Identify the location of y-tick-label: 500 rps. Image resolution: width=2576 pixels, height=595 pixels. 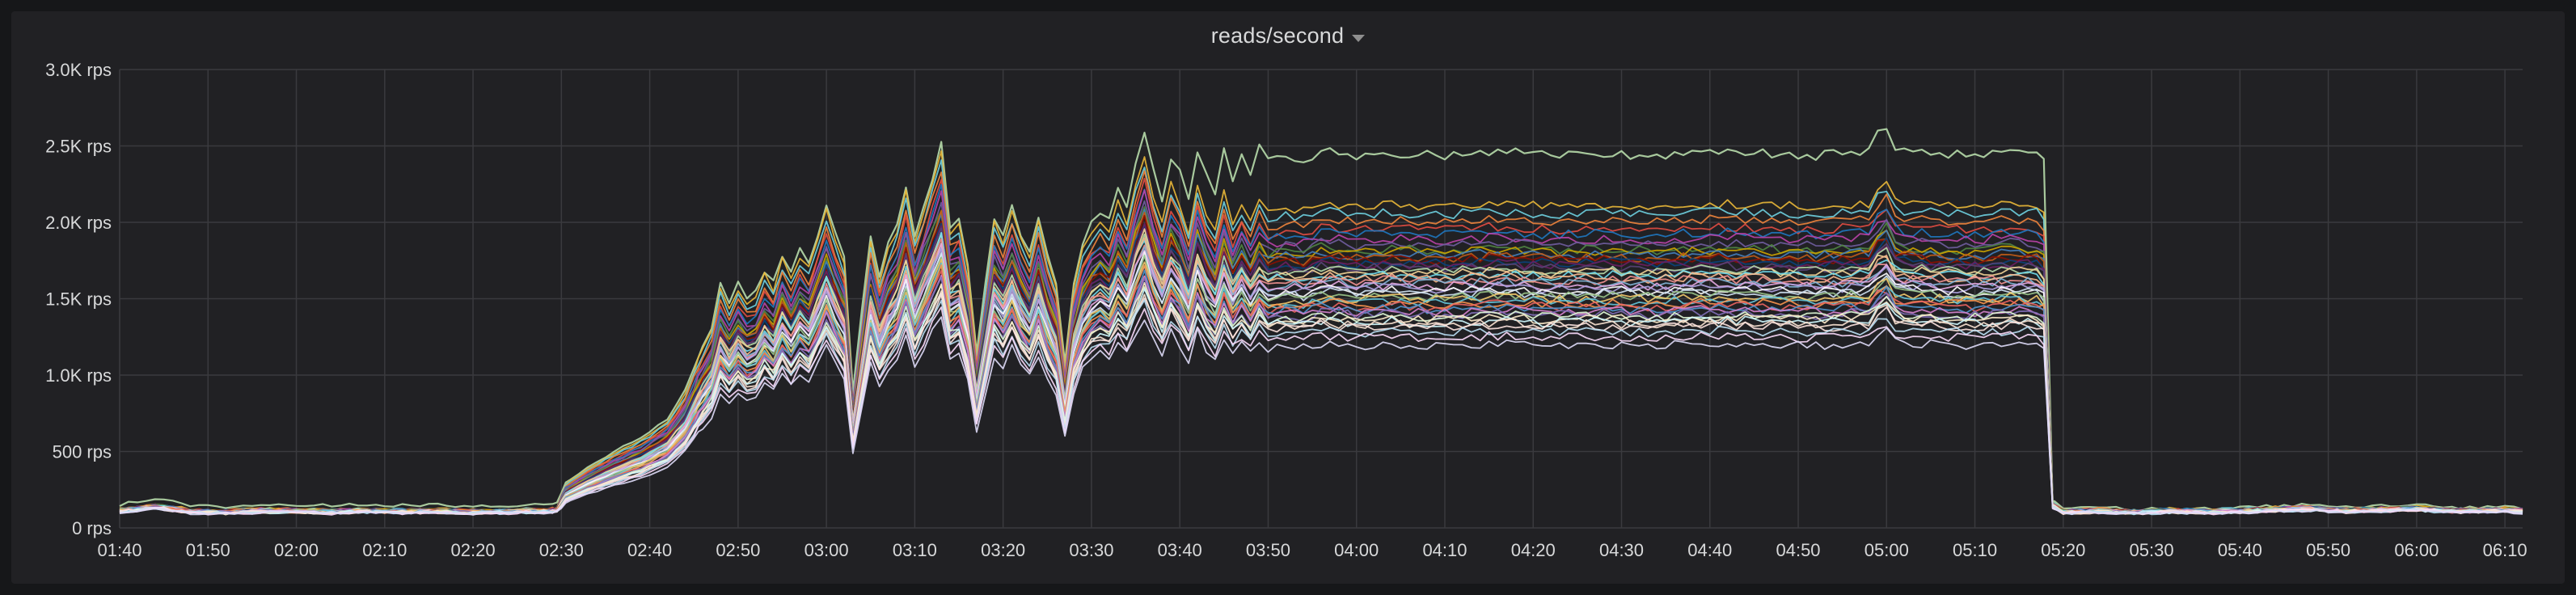
(82, 452).